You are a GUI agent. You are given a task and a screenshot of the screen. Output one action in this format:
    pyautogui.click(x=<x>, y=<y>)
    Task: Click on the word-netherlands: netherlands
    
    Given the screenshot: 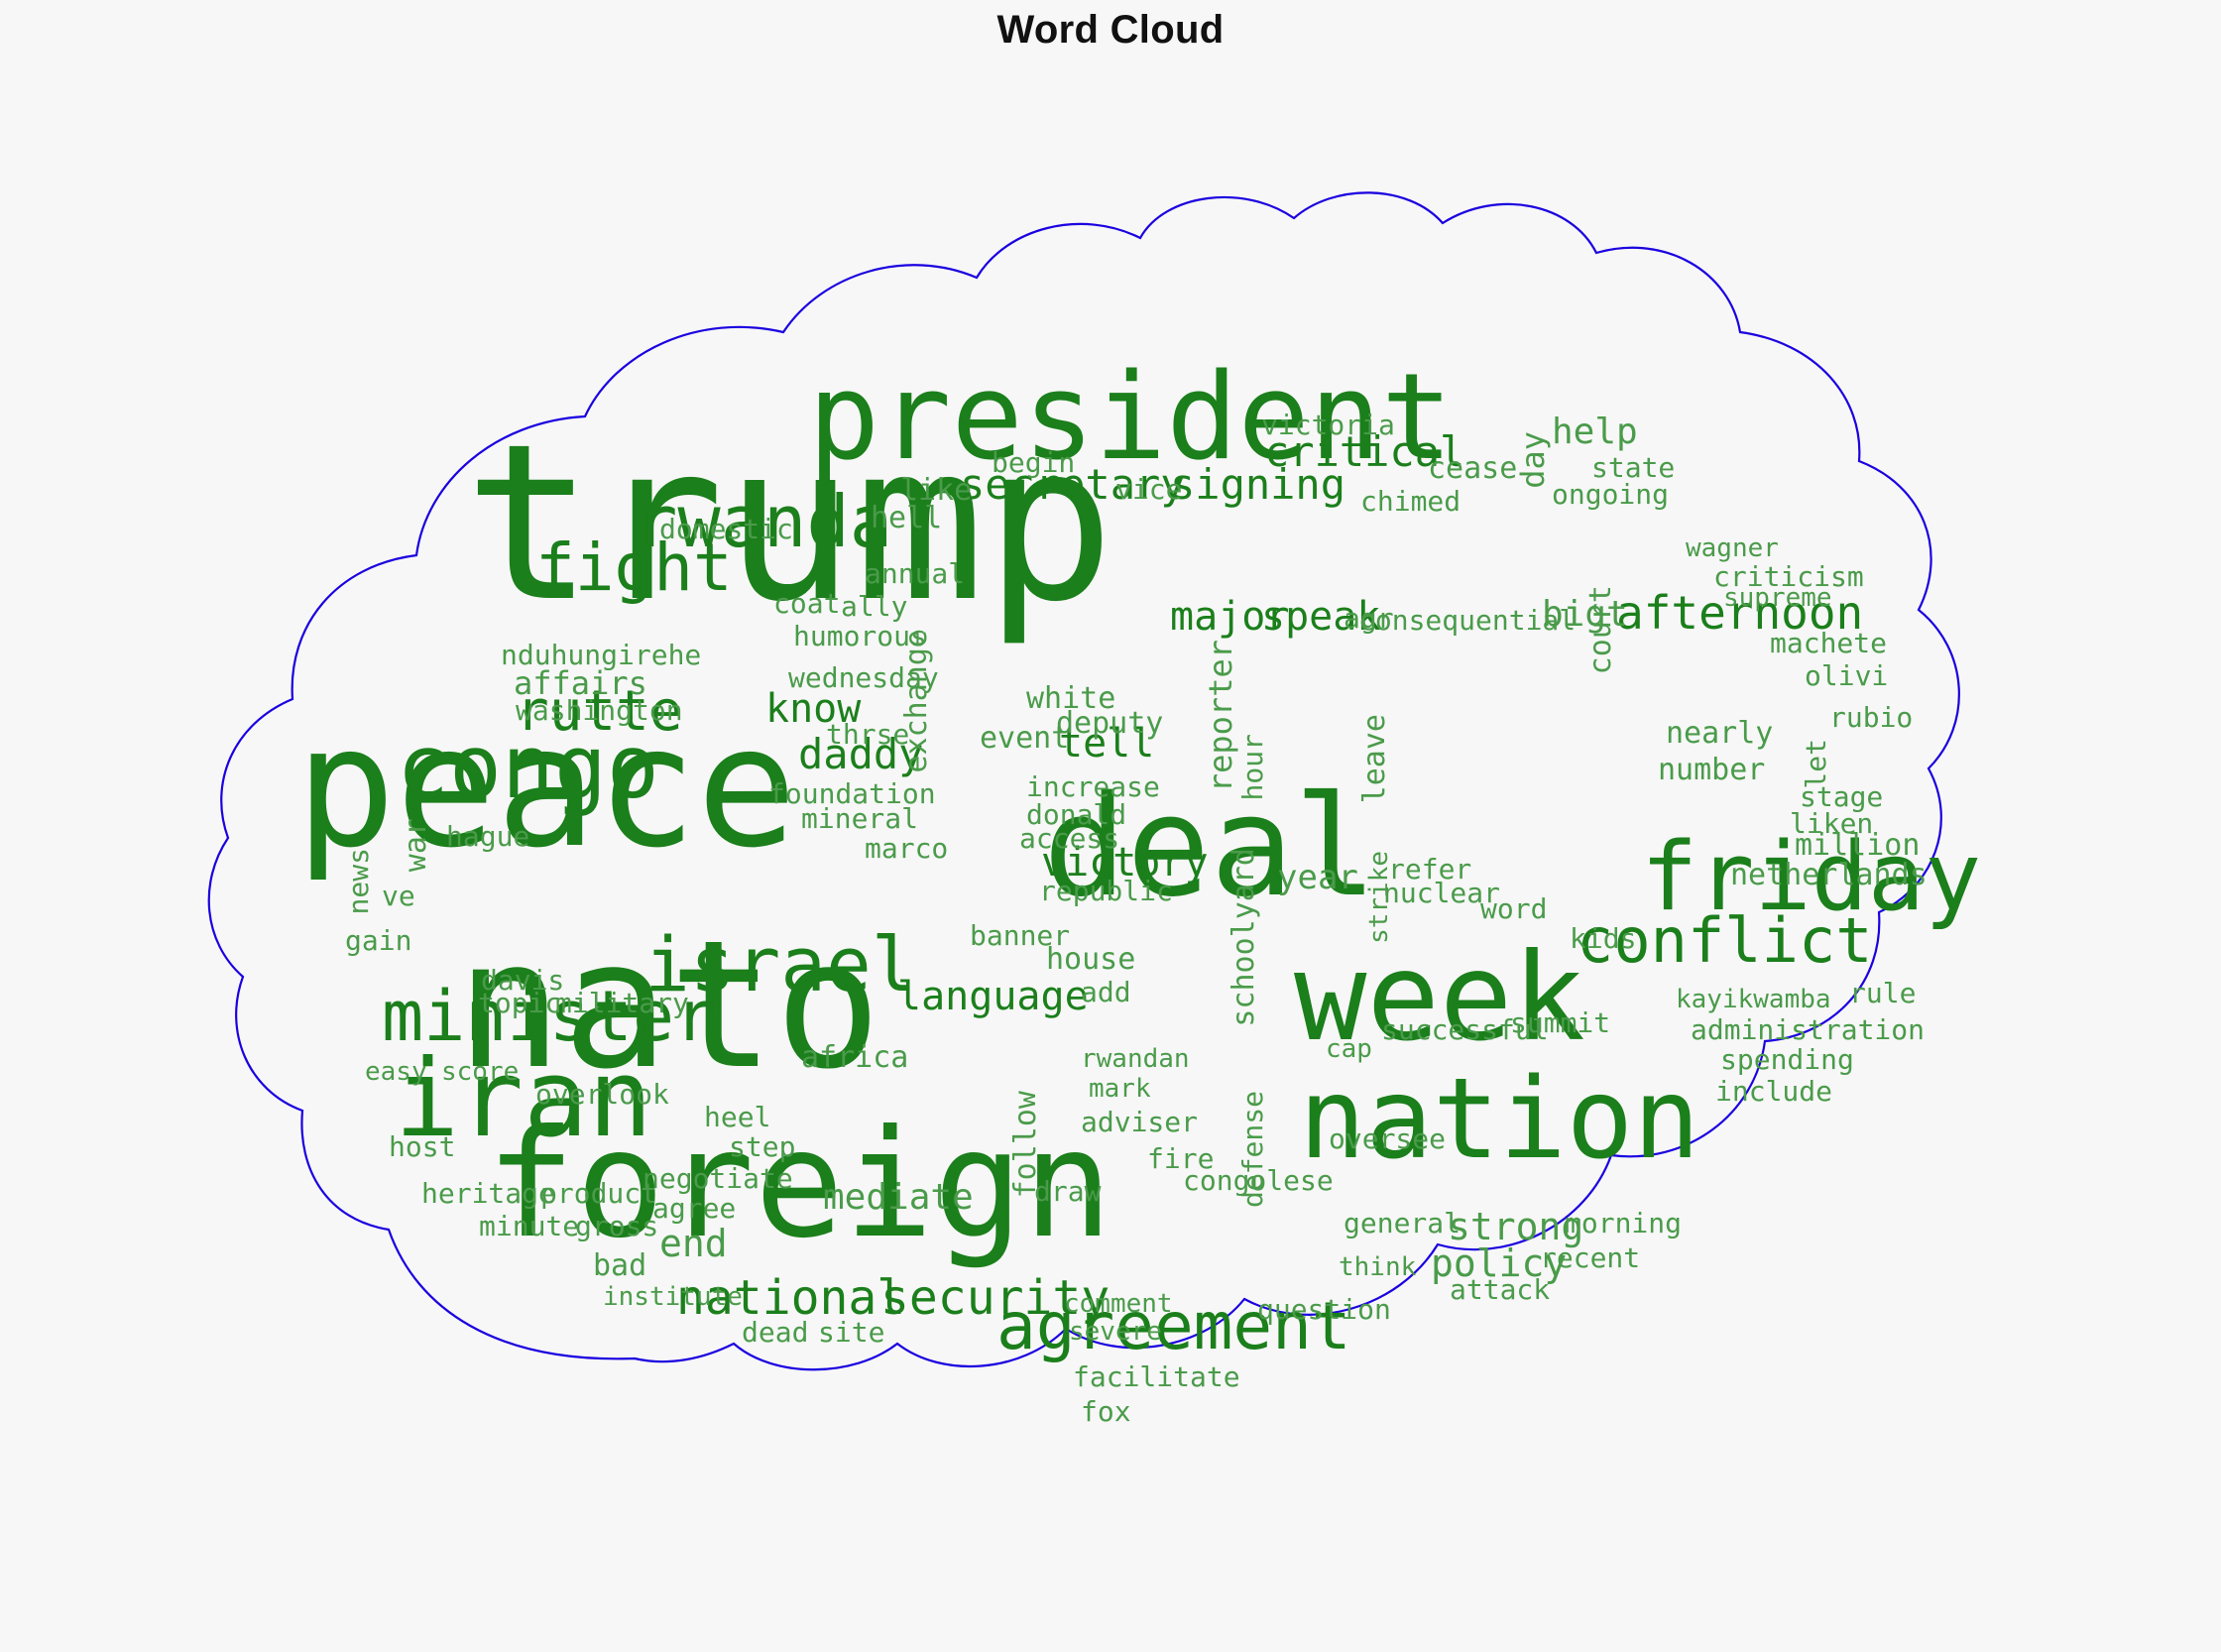 What is the action you would take?
    pyautogui.click(x=1829, y=875)
    